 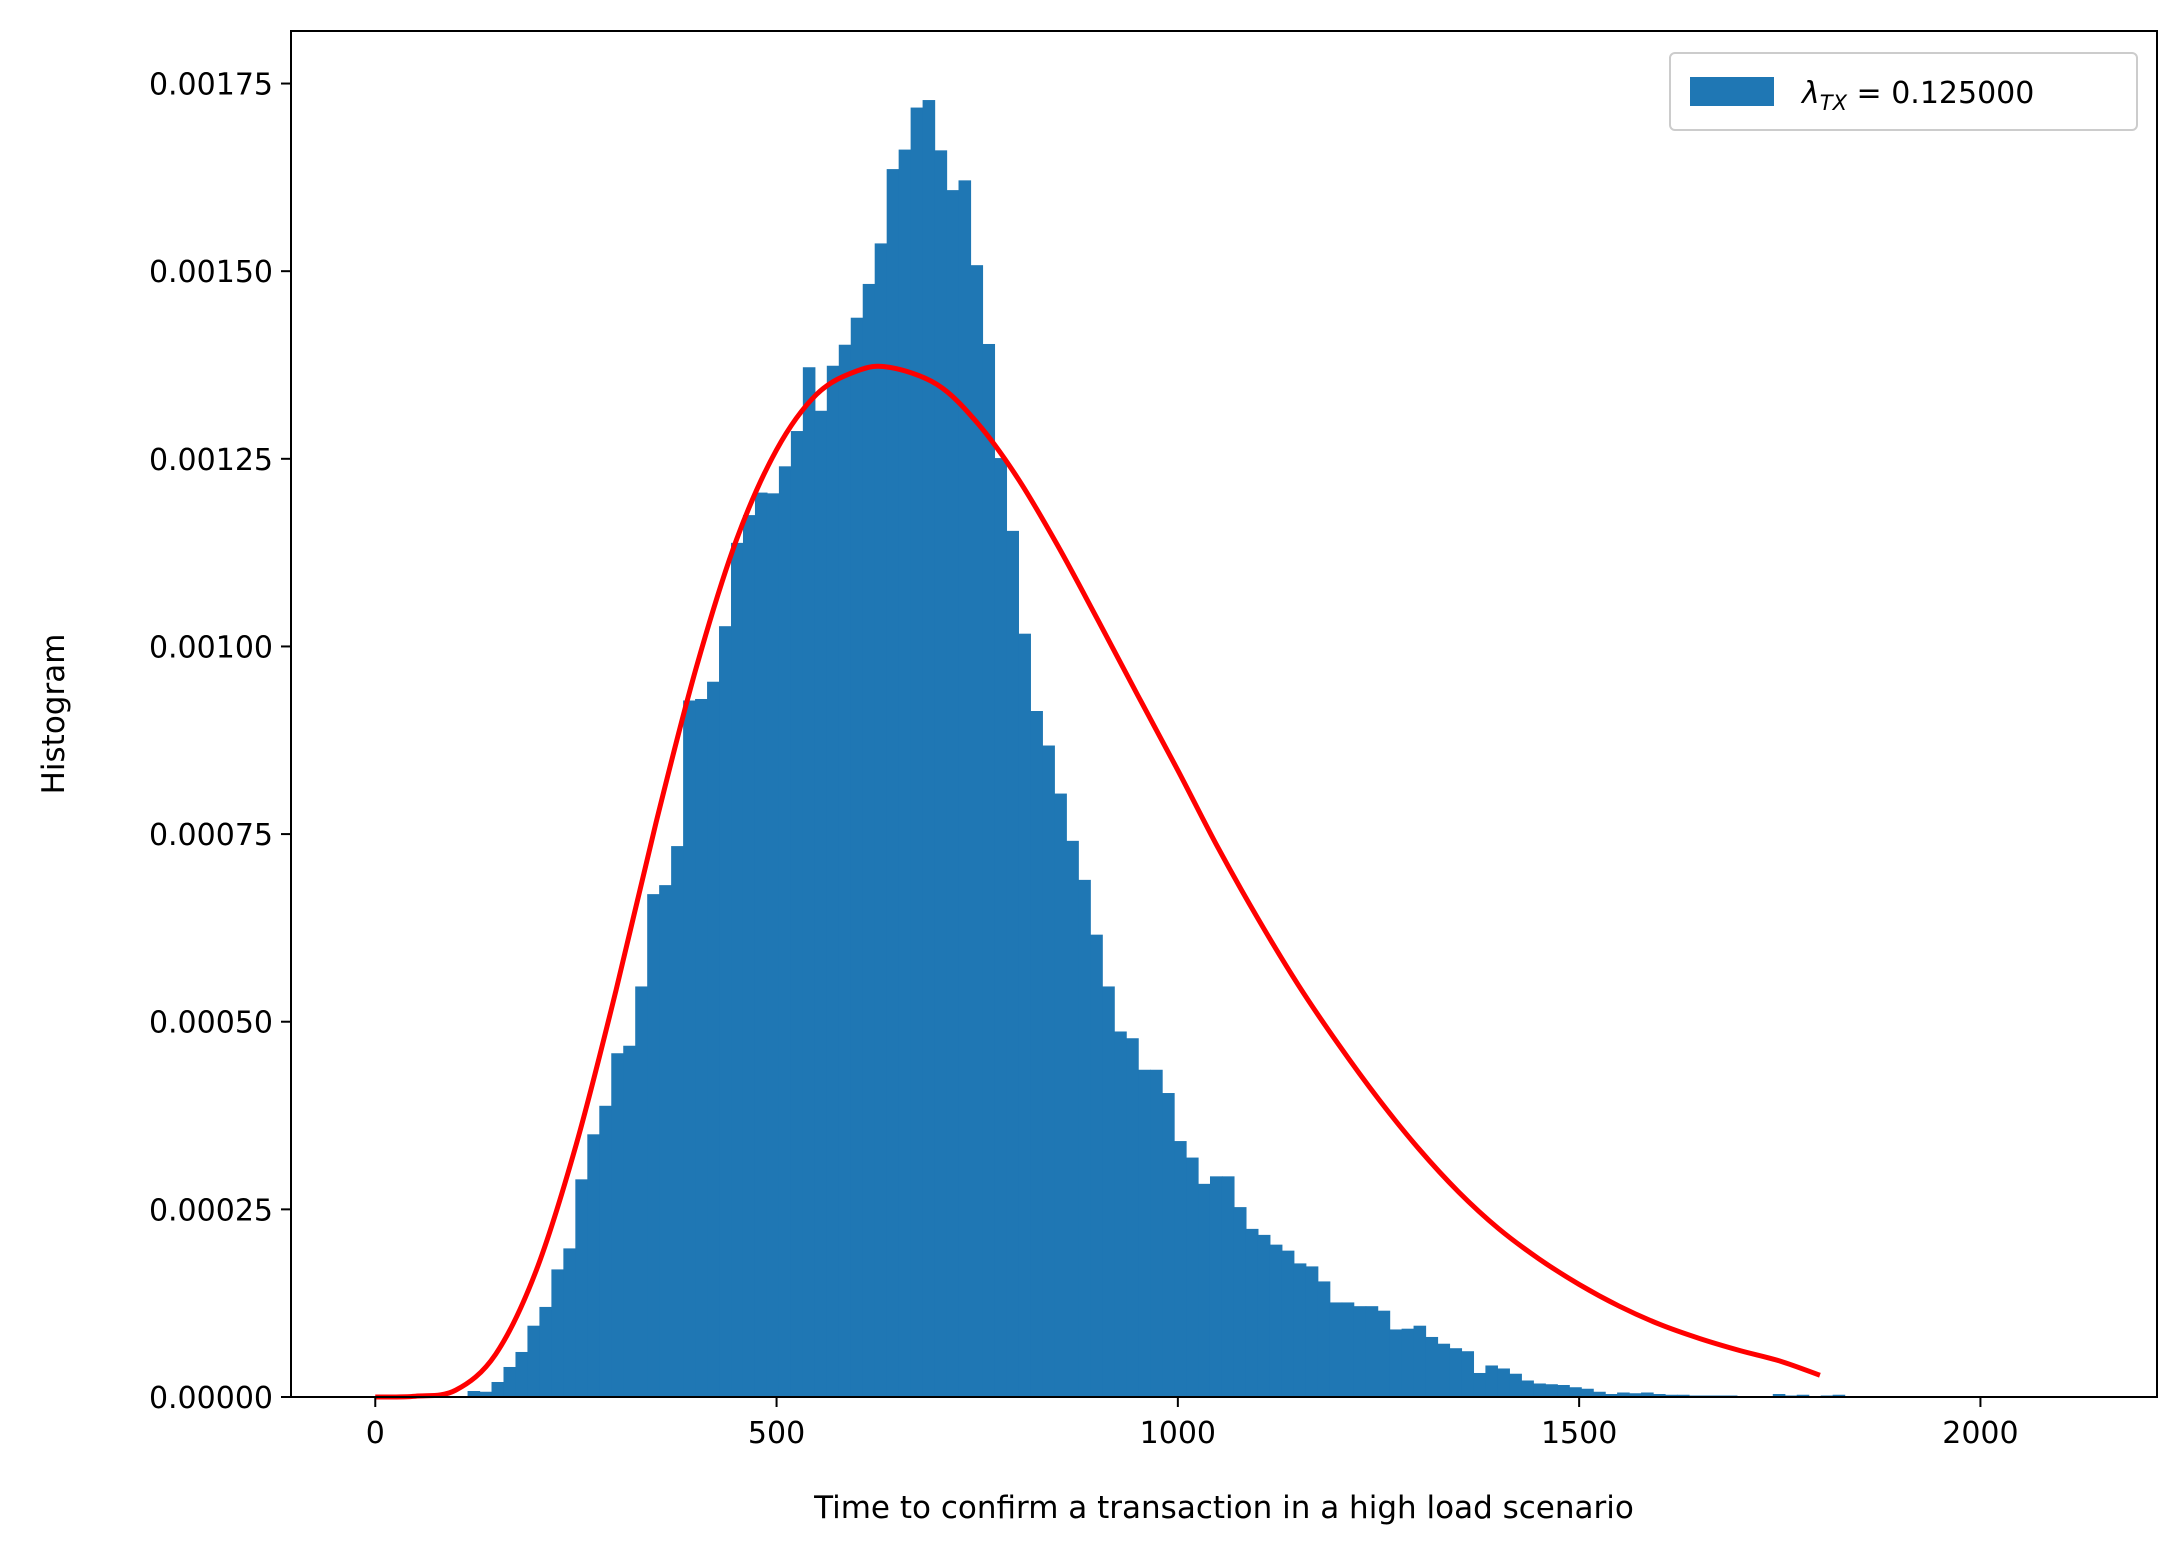 I want to click on x-tick-label: 500, so click(x=776, y=1433).